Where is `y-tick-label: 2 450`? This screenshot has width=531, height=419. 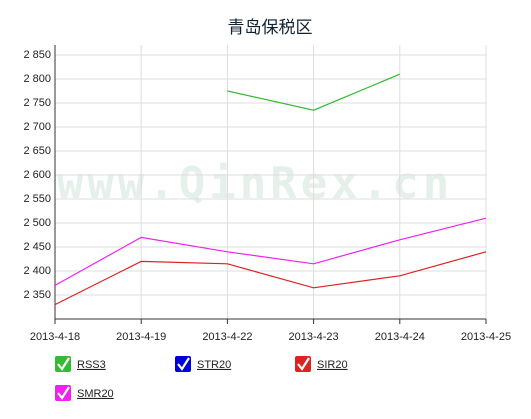
y-tick-label: 2 450 is located at coordinates (37, 247).